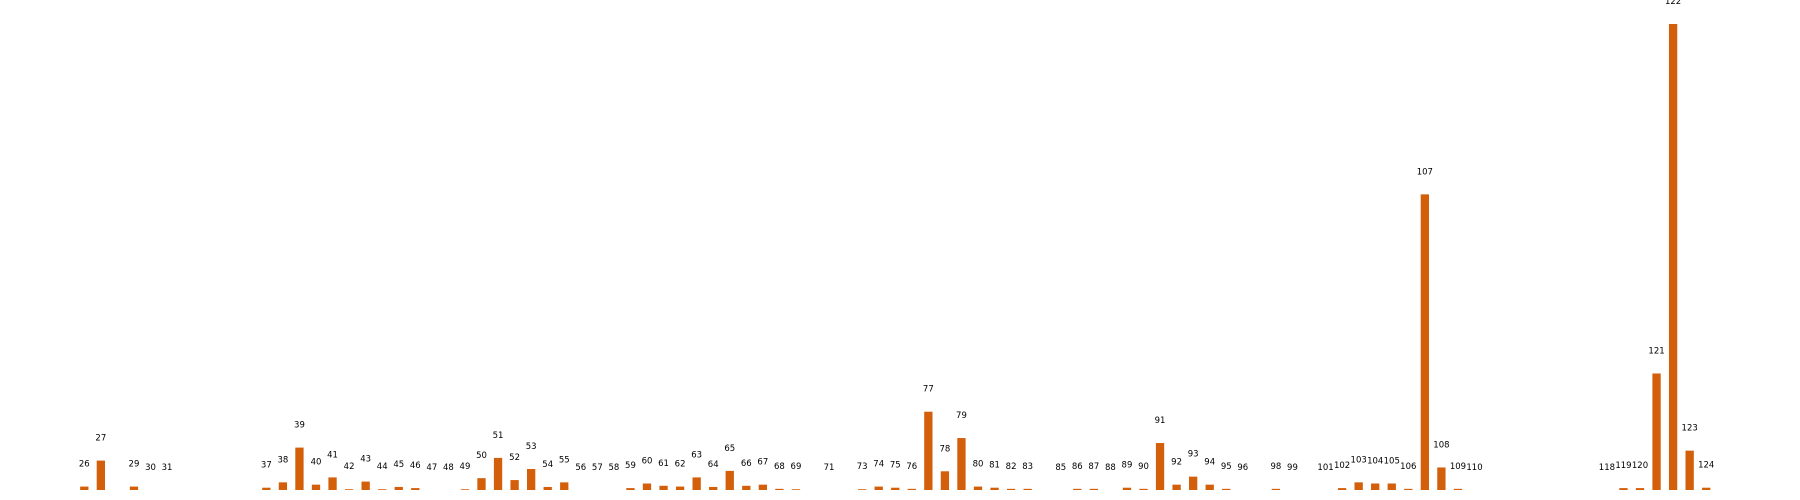 This screenshot has height=500, width=1800. Describe the element at coordinates (415, 466) in the screenshot. I see `bar-label-46: 46` at that location.